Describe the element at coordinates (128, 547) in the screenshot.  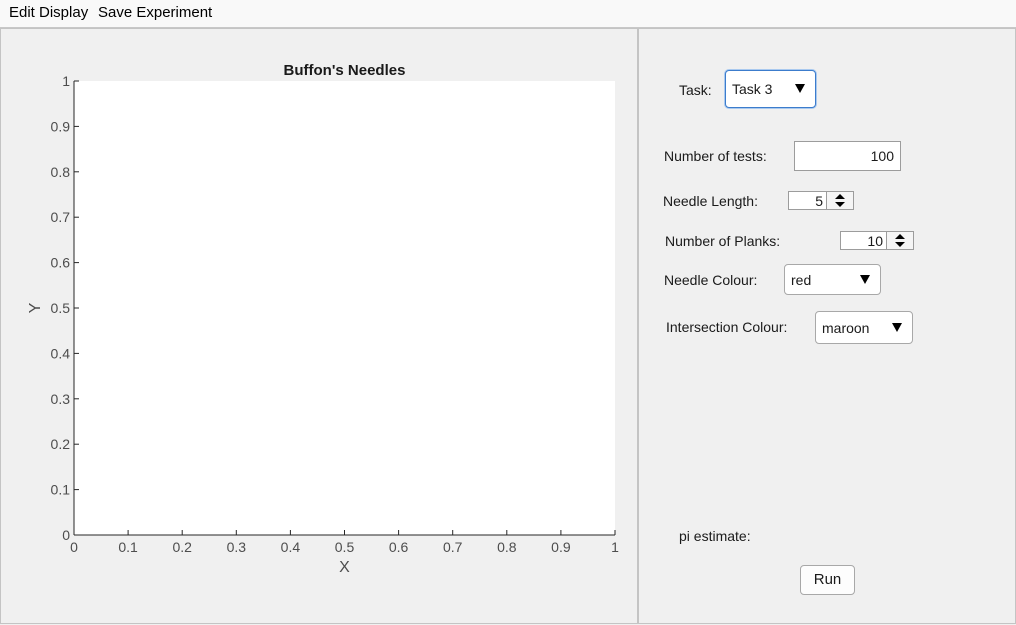
I see `x-tick-label: 0.1` at that location.